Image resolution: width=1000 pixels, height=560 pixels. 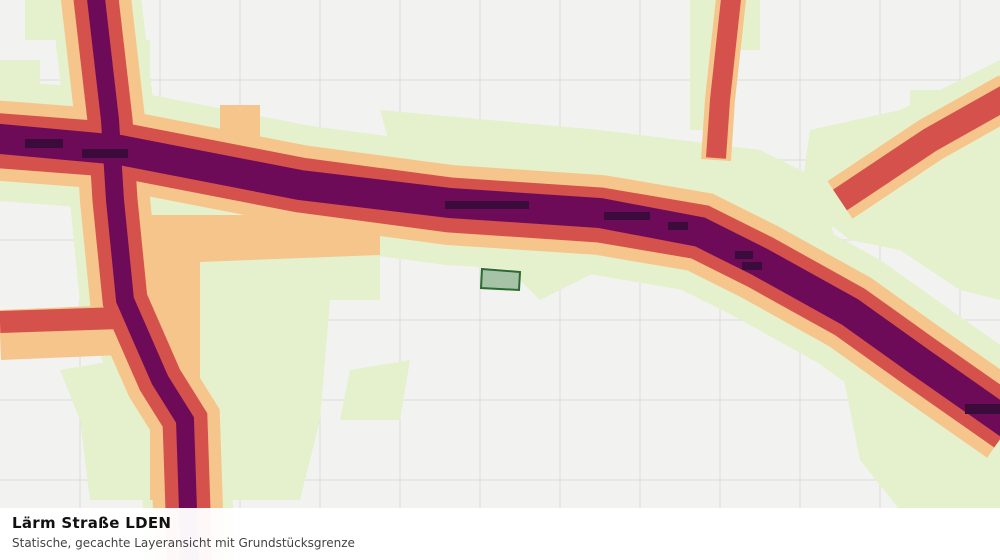 What do you see at coordinates (92, 523) in the screenshot?
I see `layer-title: Lärm Straße LDEN` at bounding box center [92, 523].